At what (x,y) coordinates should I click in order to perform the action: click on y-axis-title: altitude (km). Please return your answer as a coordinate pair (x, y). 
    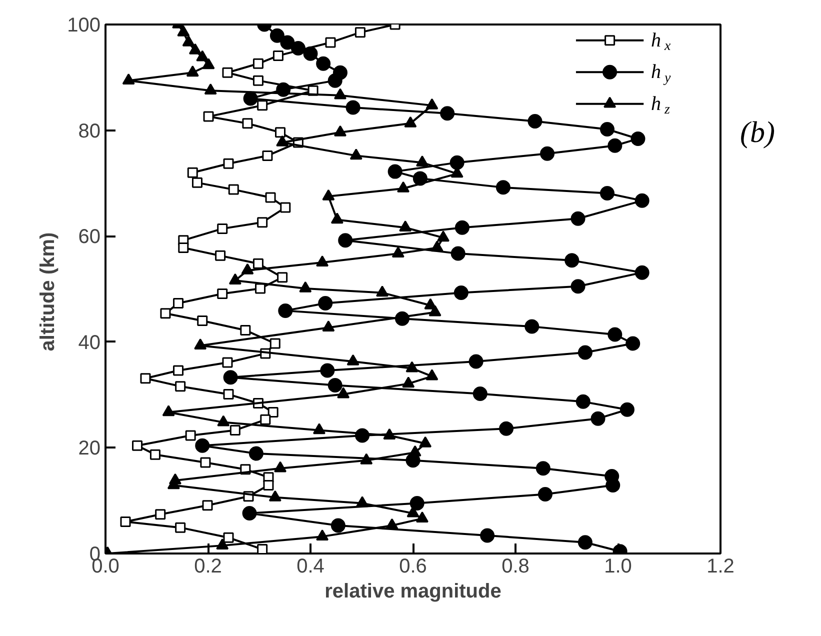
    Looking at the image, I should click on (48, 292).